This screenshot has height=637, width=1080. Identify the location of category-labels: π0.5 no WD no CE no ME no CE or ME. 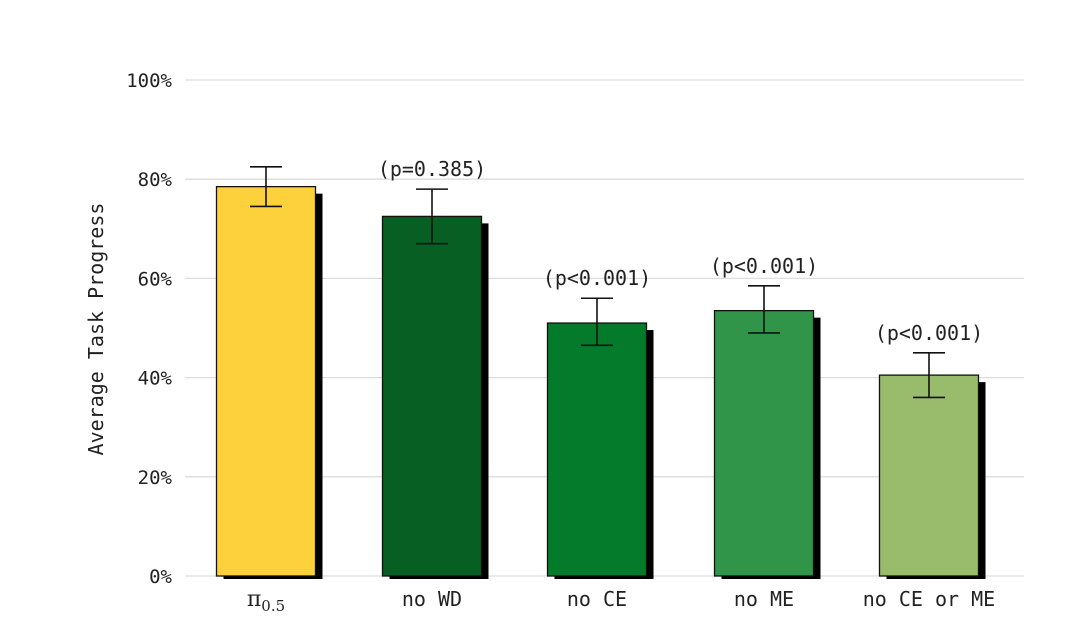
(621, 601).